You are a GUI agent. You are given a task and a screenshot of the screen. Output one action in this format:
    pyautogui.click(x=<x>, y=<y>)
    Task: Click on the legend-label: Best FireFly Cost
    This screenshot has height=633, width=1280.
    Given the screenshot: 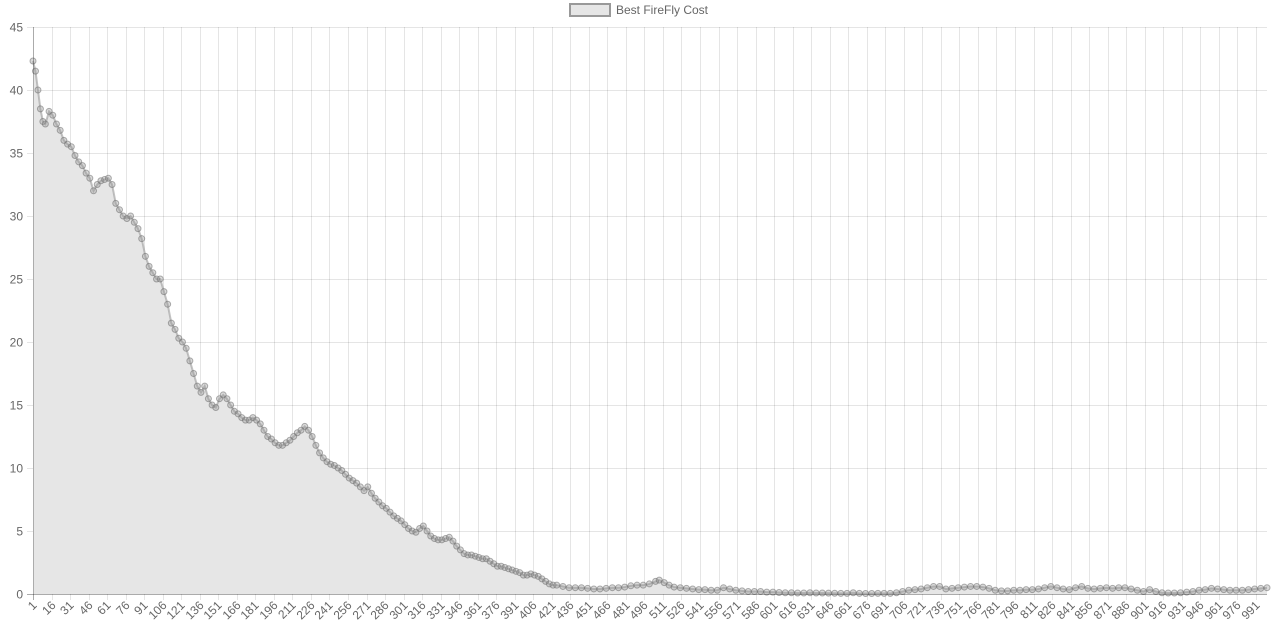 What is the action you would take?
    pyautogui.click(x=662, y=10)
    